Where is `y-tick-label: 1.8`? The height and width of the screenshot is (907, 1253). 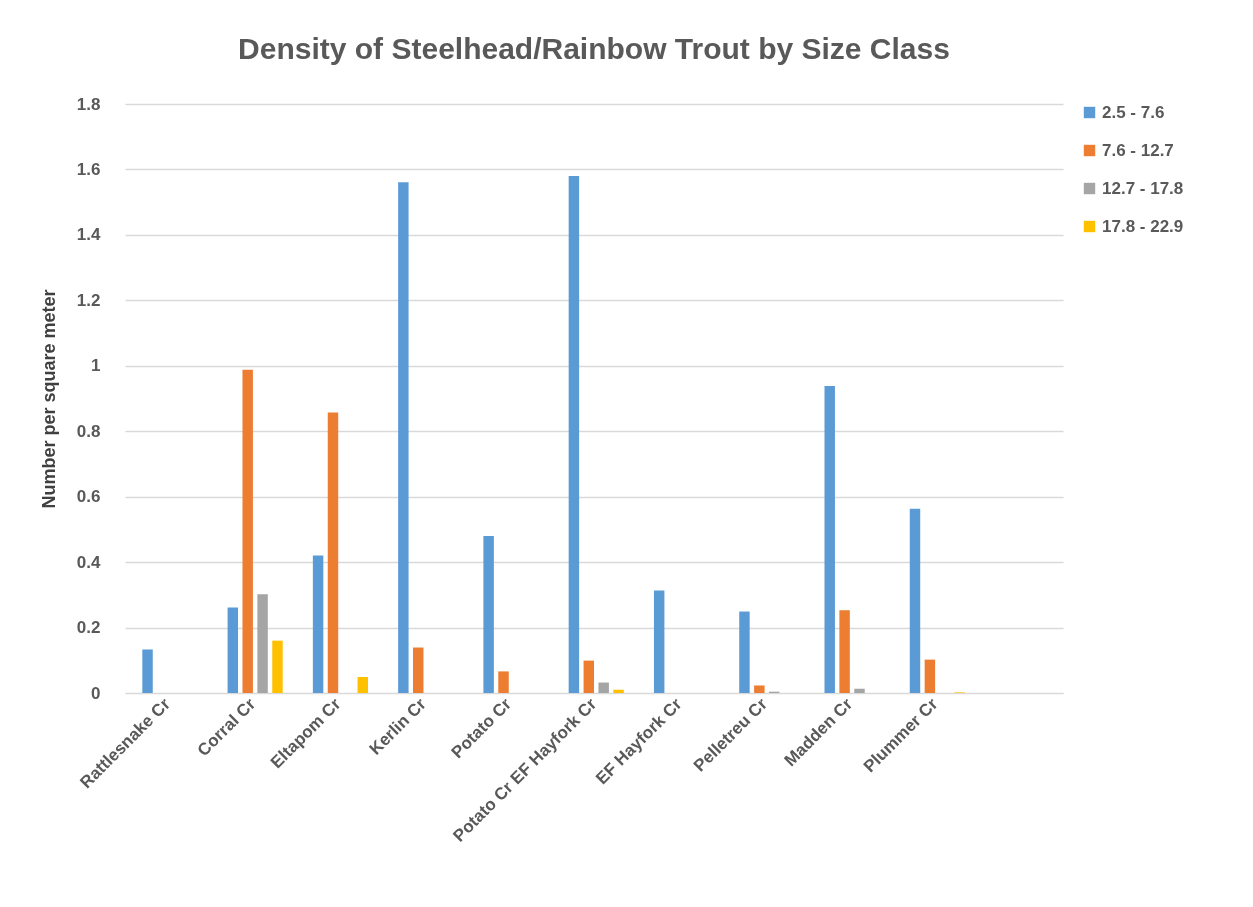
y-tick-label: 1.8 is located at coordinates (88, 104).